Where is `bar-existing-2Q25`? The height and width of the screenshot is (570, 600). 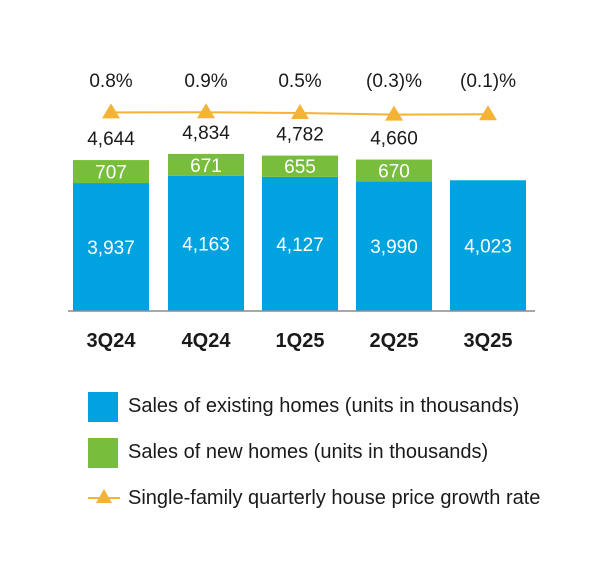 bar-existing-2Q25 is located at coordinates (394, 246).